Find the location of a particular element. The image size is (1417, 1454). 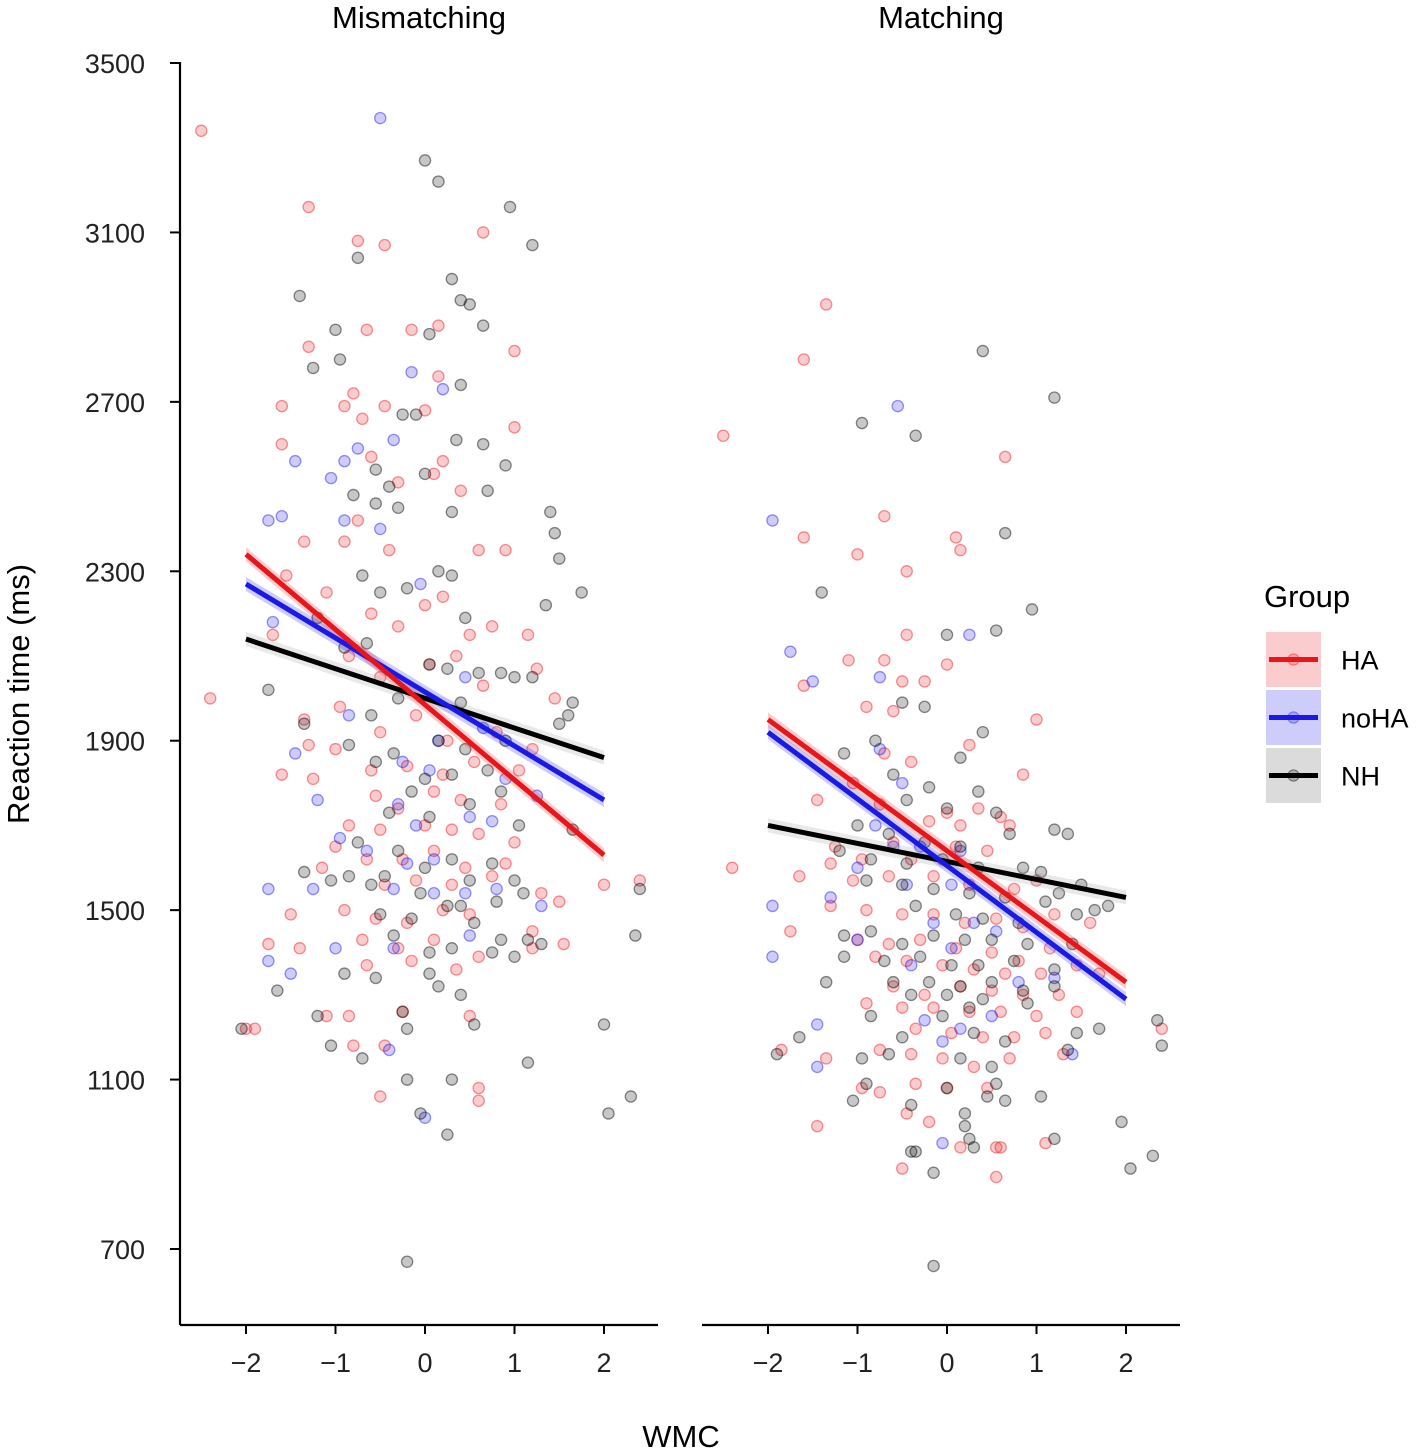

y-tick-label: 700 is located at coordinates (122, 1250).